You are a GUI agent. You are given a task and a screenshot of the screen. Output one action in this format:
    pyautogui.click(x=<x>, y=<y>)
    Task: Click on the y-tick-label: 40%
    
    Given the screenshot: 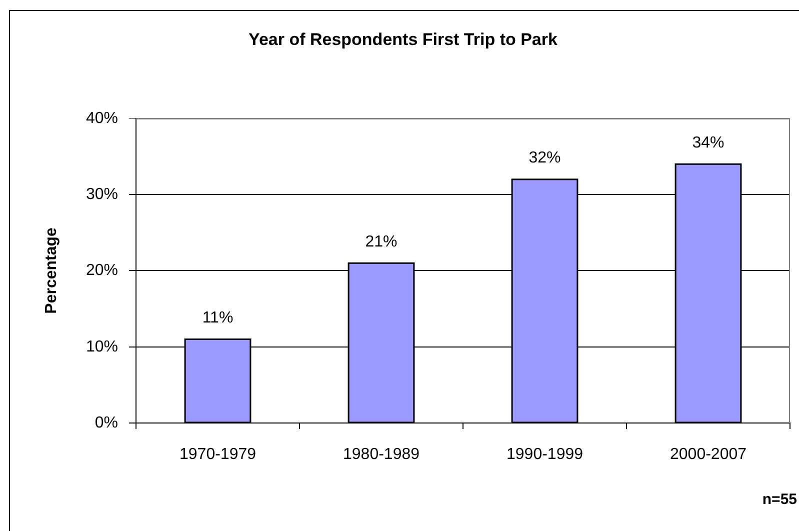 What is the action you would take?
    pyautogui.click(x=102, y=118)
    